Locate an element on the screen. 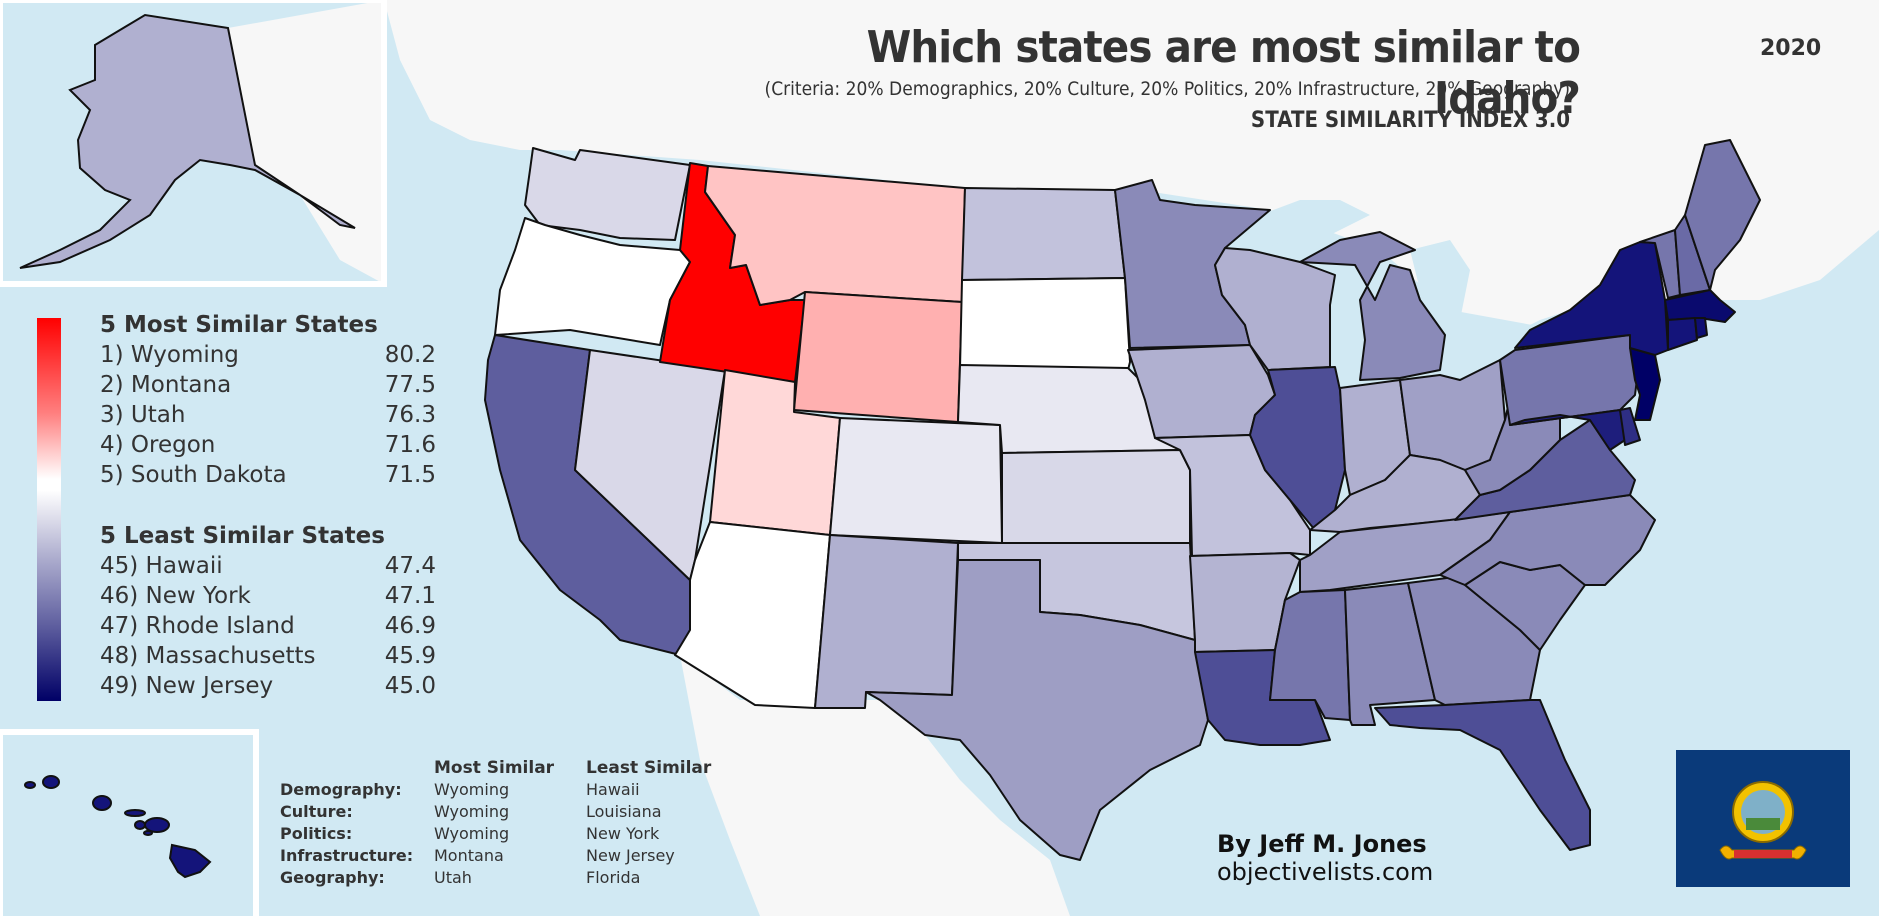 This screenshot has height=916, width=1879. legend-row: 5) South Dakota 71.5 is located at coordinates (268, 475).